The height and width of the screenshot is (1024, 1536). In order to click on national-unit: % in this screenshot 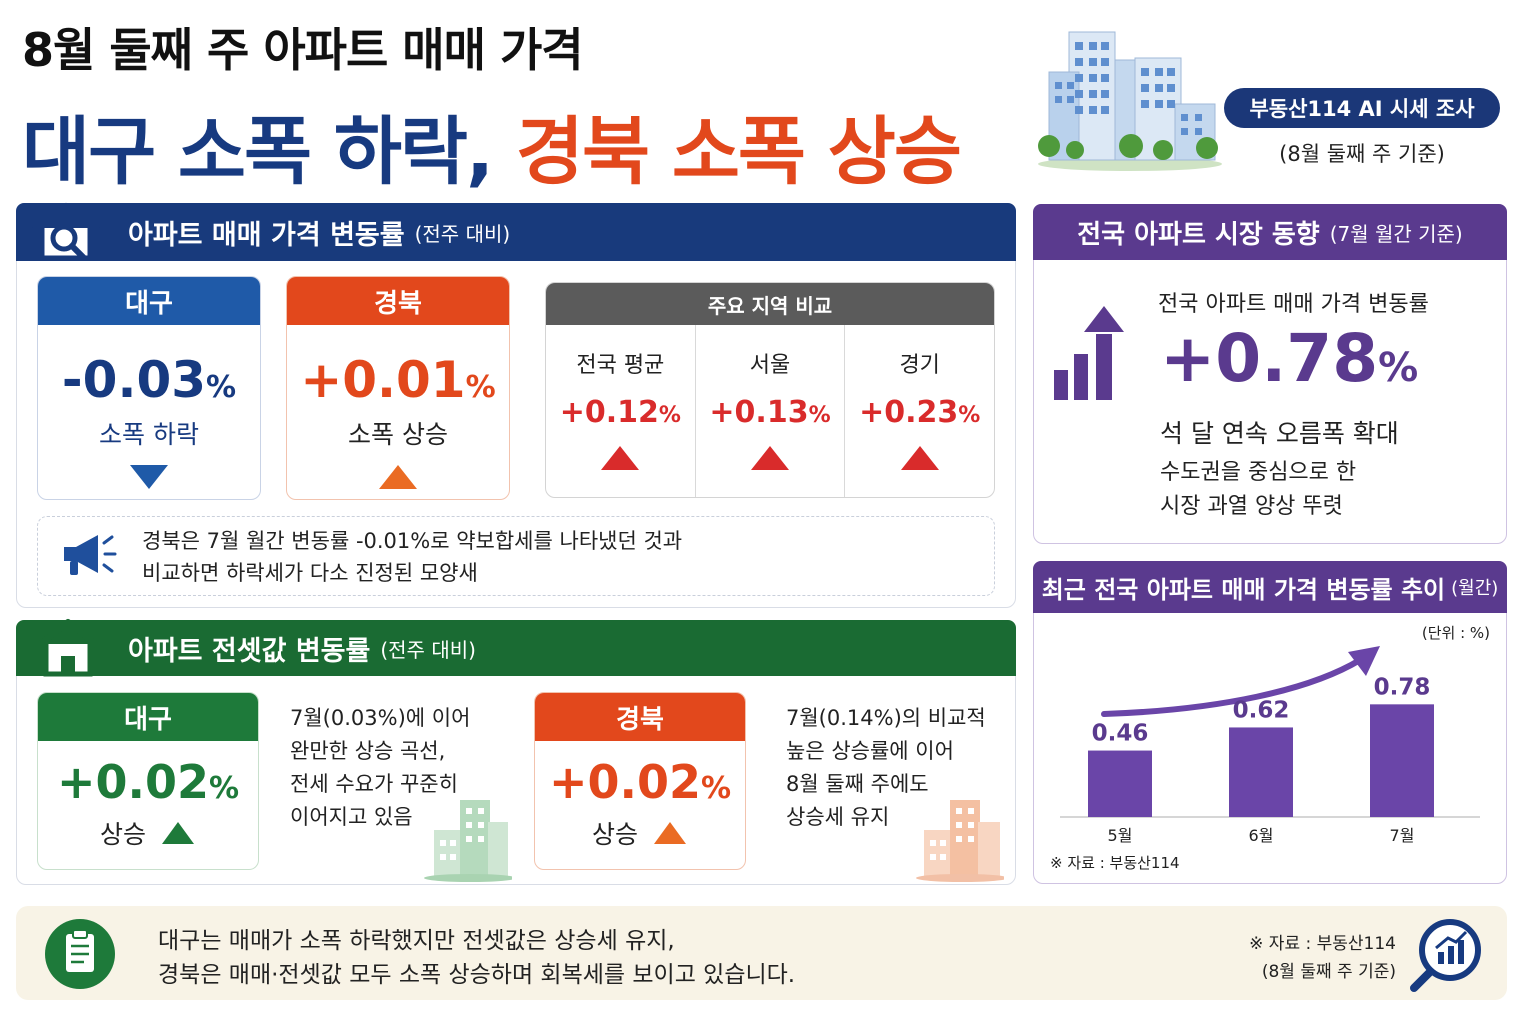, I will do `click(1398, 368)`.